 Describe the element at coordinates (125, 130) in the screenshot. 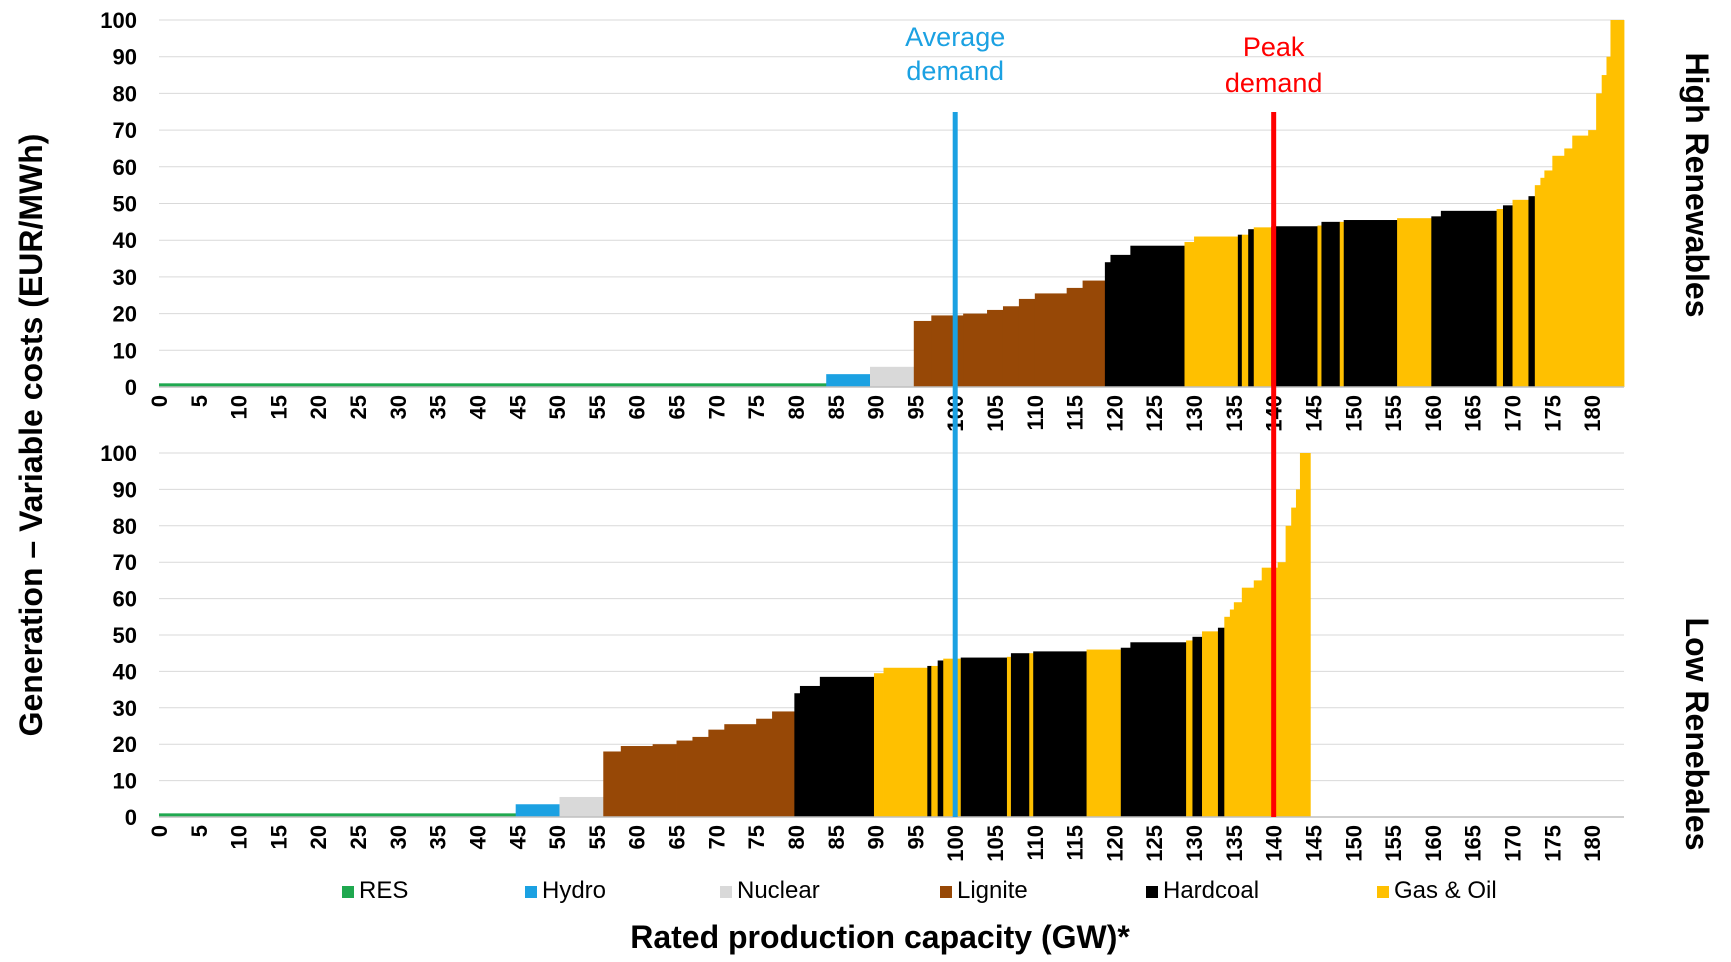

I see `y-tick-label: 70` at that location.